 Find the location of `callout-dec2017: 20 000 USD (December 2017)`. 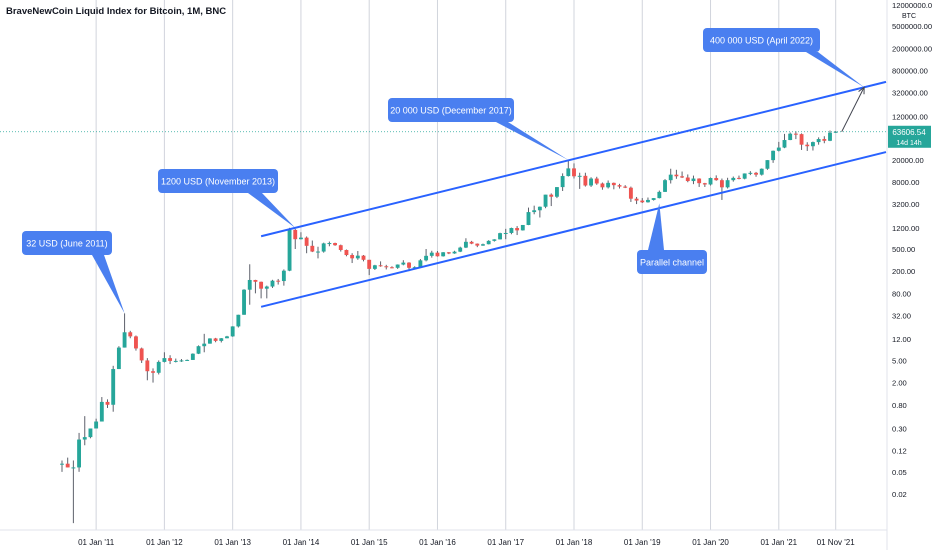

callout-dec2017: 20 000 USD (December 2017) is located at coordinates (478, 129).